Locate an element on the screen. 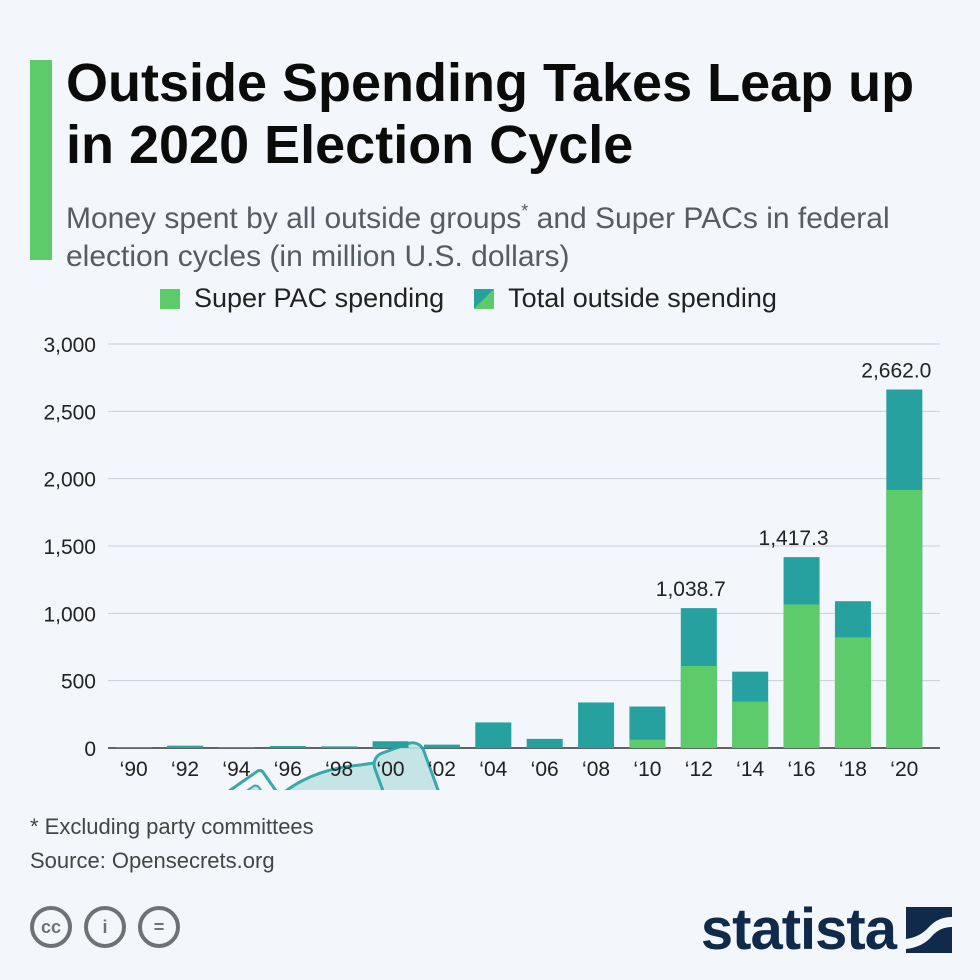 This screenshot has width=980, height=980. legend-item-total: Total outside spending is located at coordinates (625, 298).